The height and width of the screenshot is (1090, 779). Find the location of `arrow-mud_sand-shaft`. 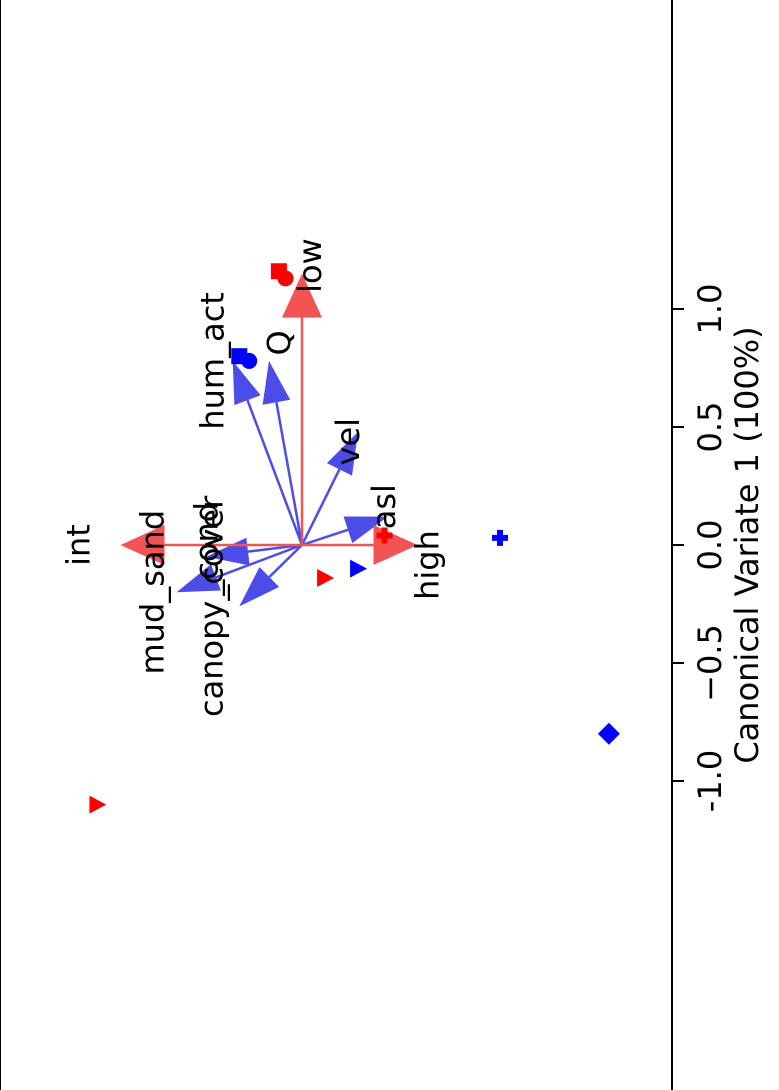

arrow-mud_sand-shaft is located at coordinates (259, 561).